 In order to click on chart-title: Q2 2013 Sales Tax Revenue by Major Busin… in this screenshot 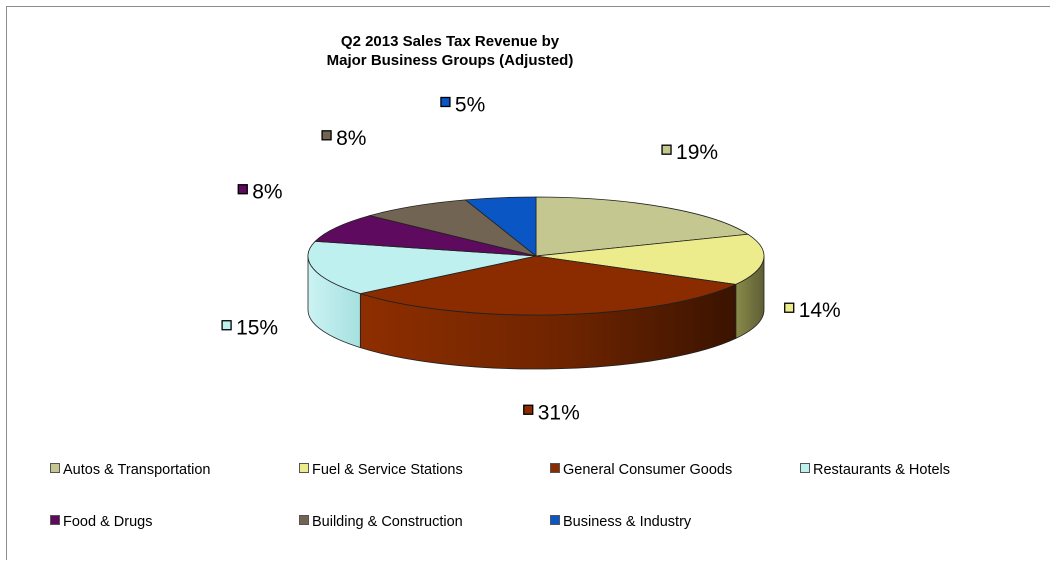, I will do `click(450, 51)`.